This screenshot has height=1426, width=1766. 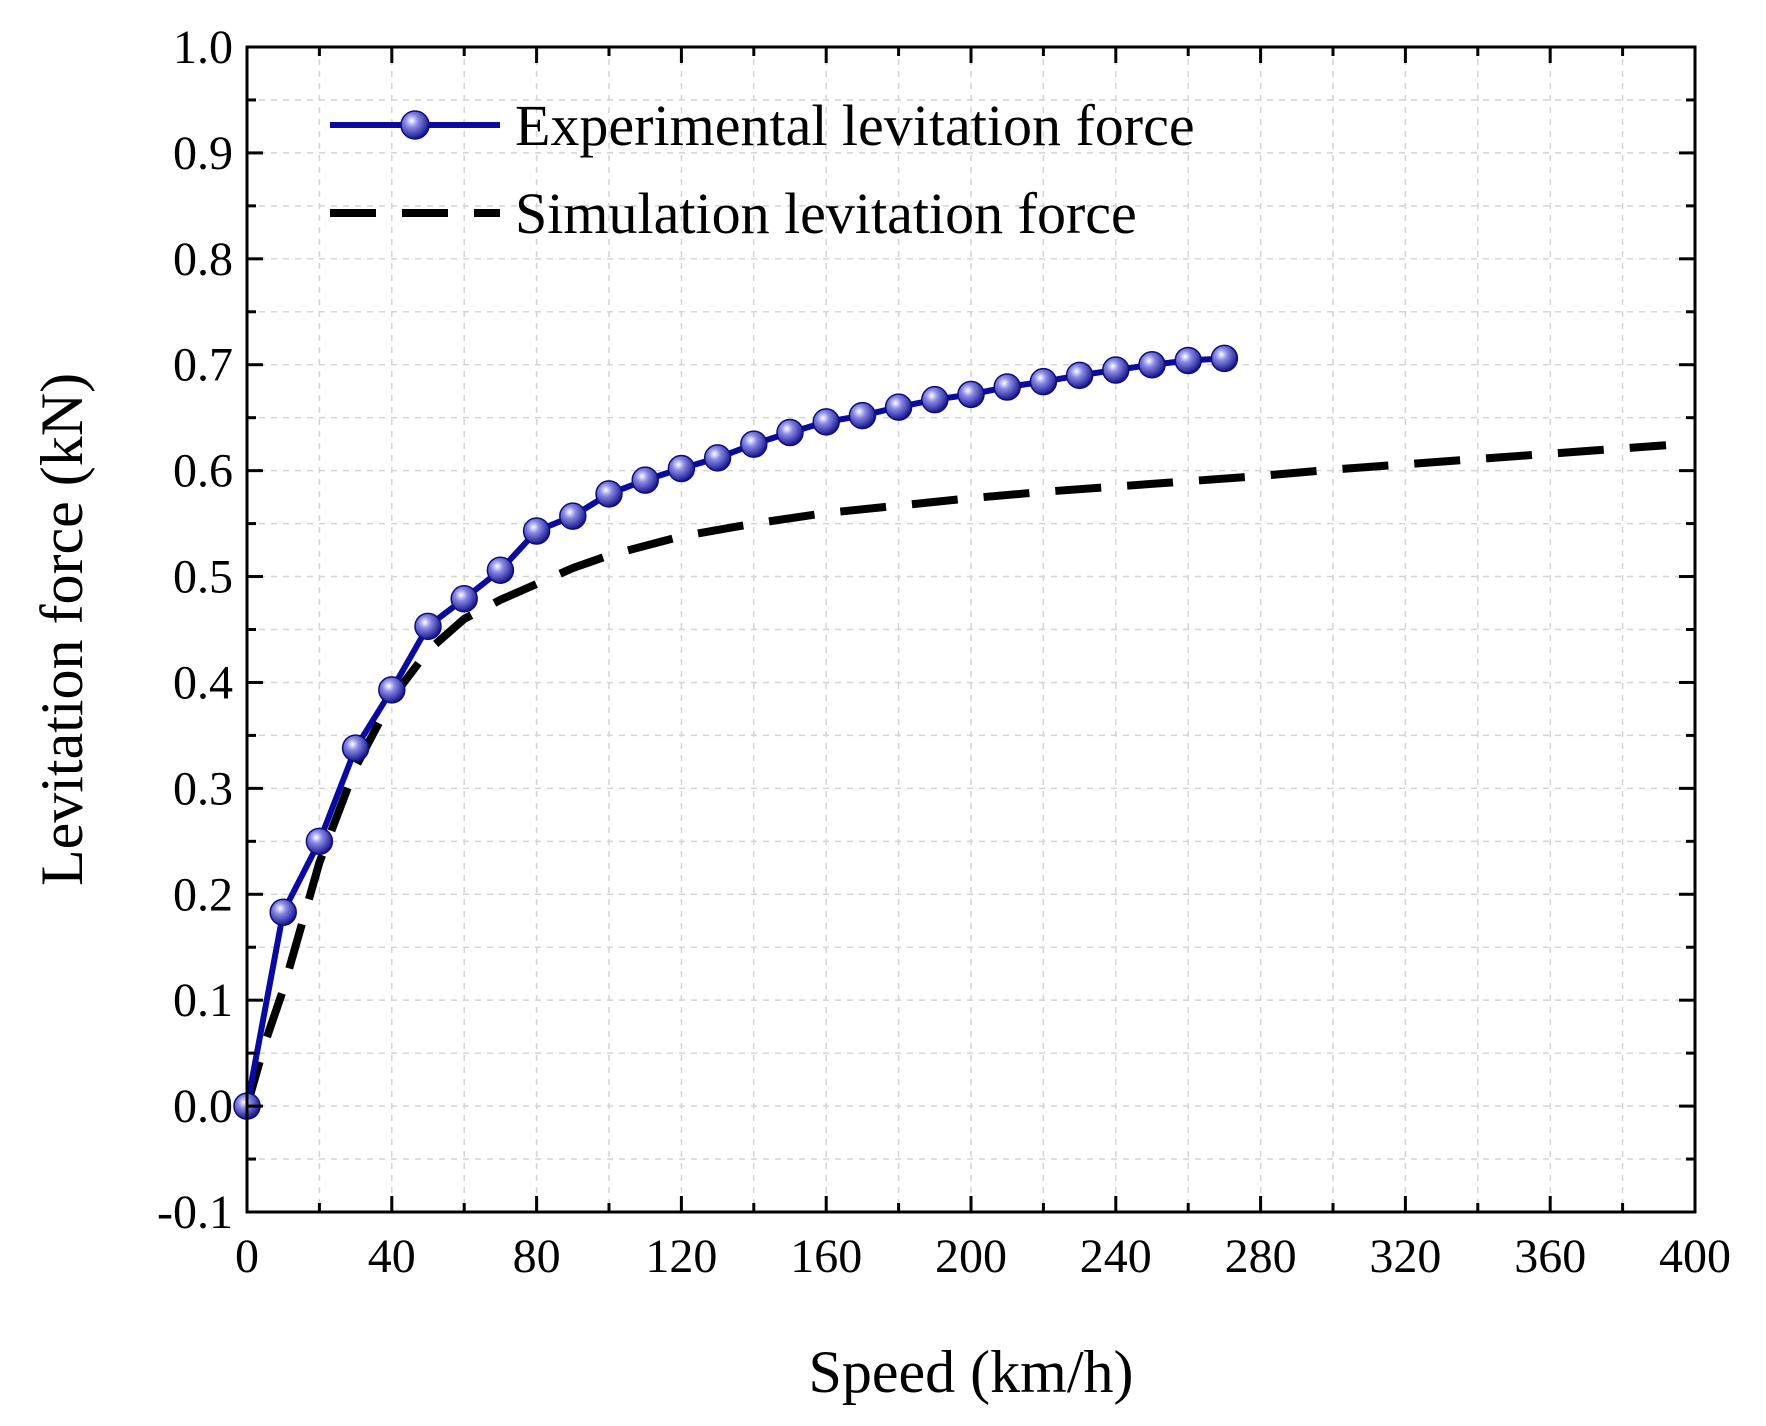 What do you see at coordinates (203, 153) in the screenshot?
I see `y-tick-label: 0.9` at bounding box center [203, 153].